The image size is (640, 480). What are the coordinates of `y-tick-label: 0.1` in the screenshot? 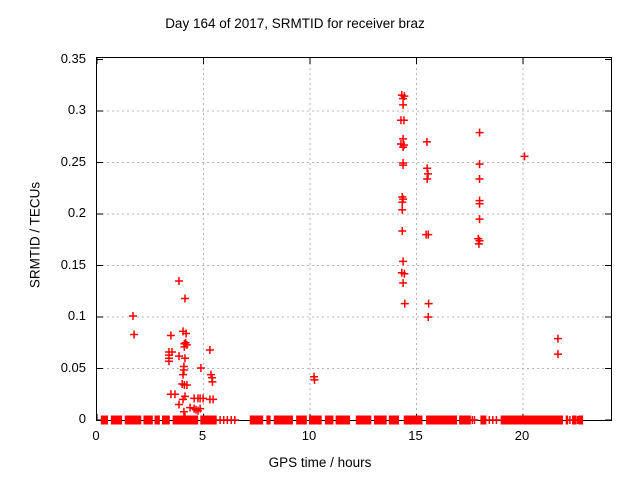 It's located at (76, 315).